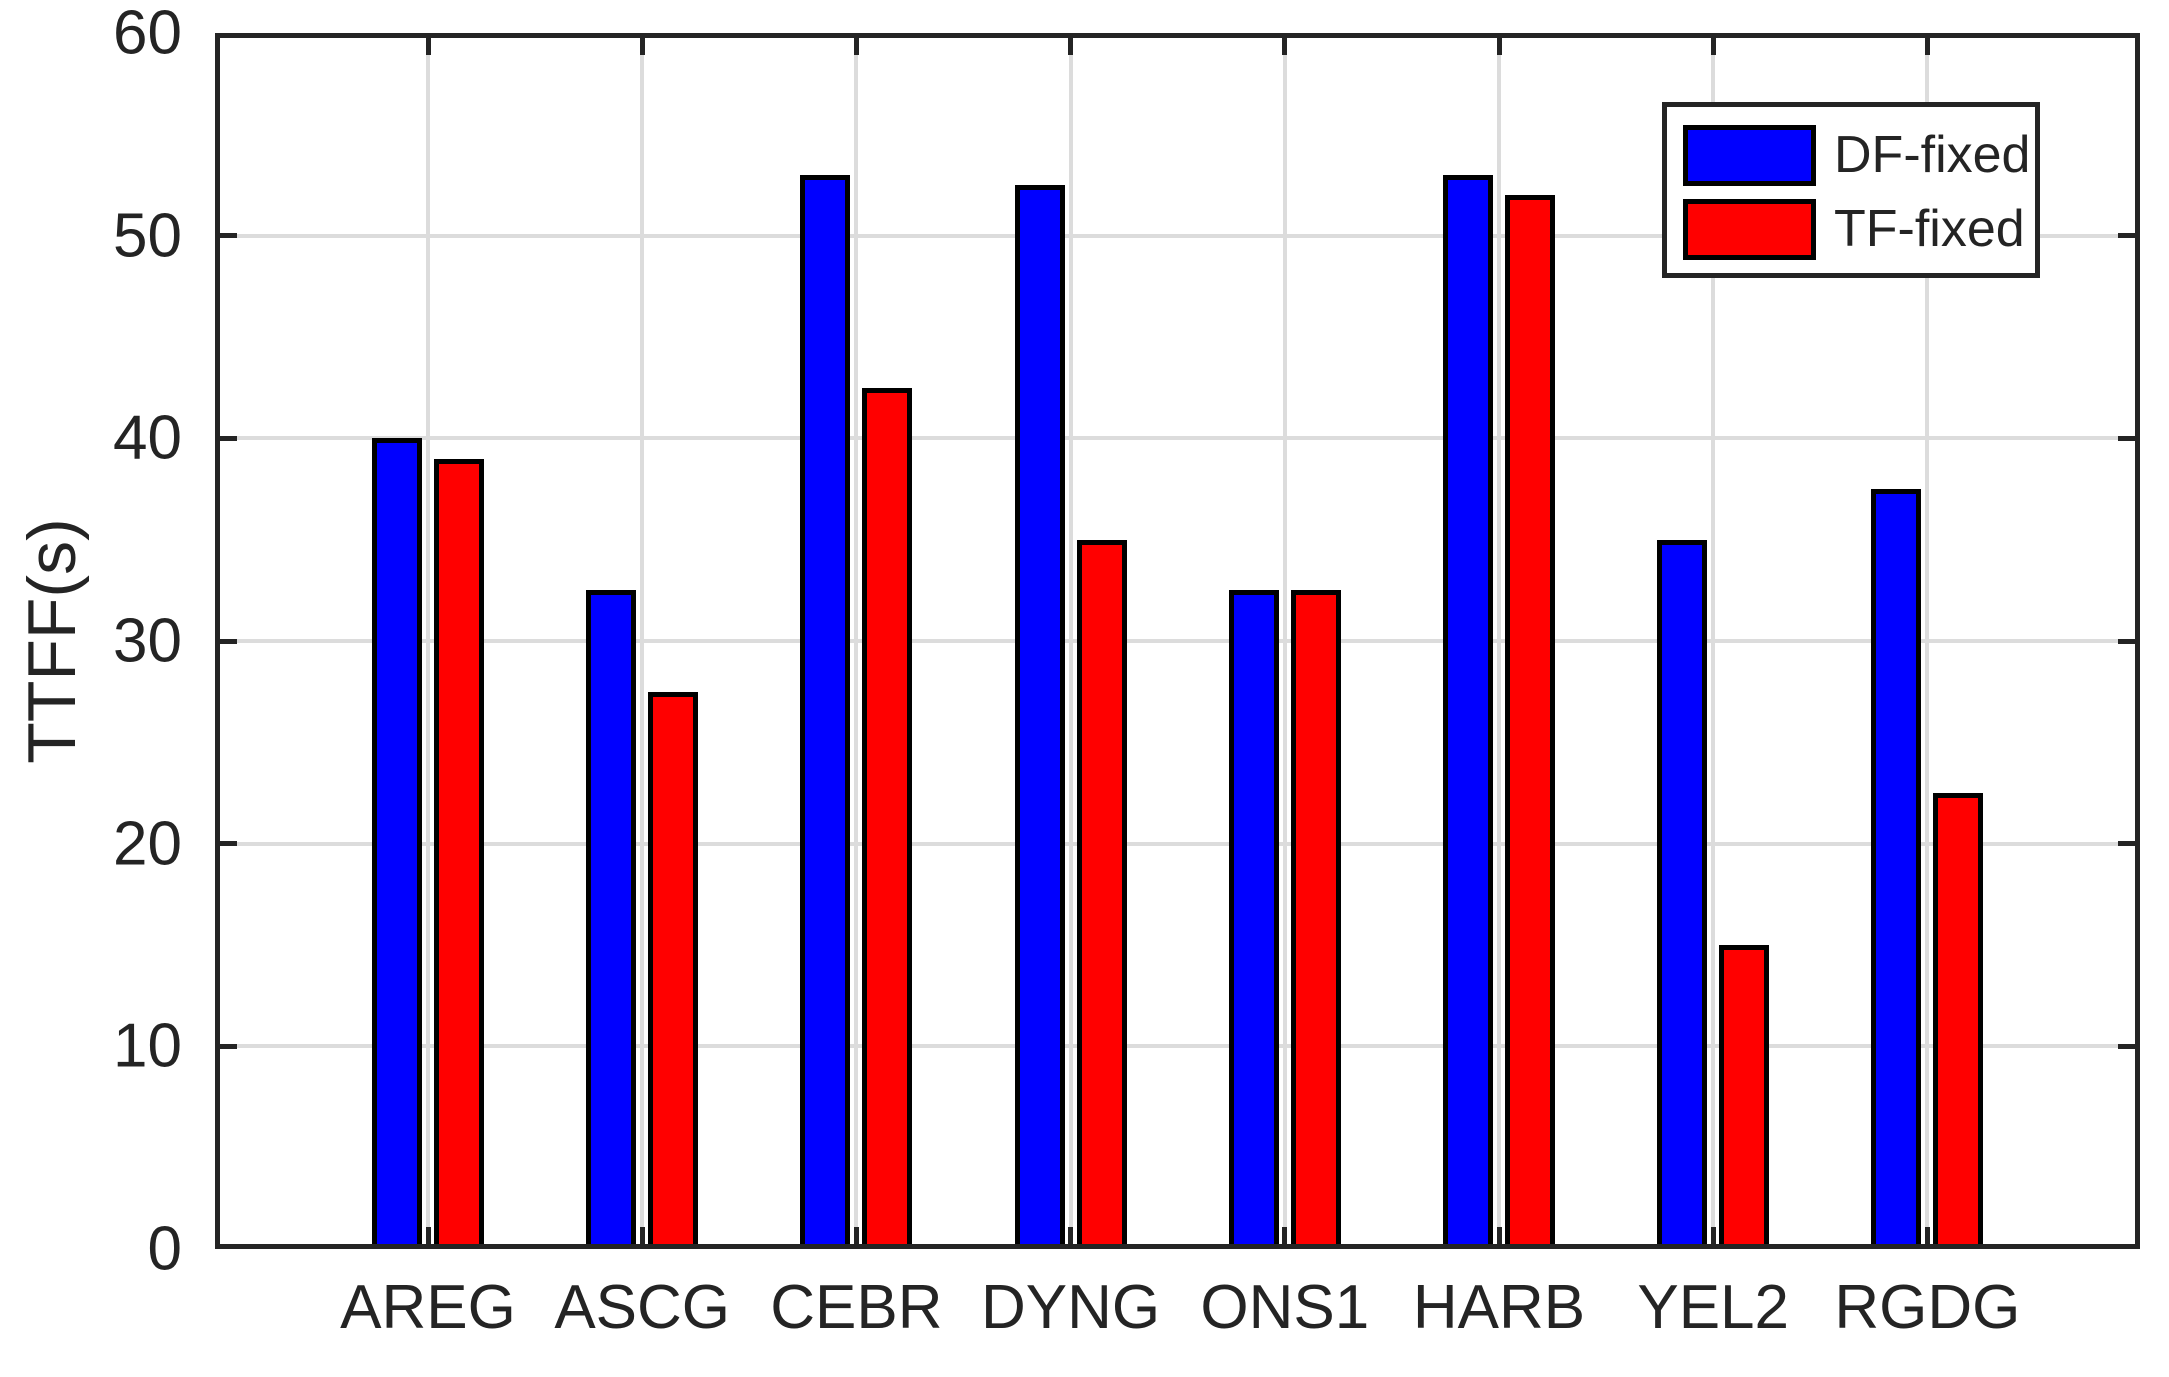 The height and width of the screenshot is (1377, 2169). What do you see at coordinates (1315, 919) in the screenshot?
I see `bar-tf-fixed-ons1` at bounding box center [1315, 919].